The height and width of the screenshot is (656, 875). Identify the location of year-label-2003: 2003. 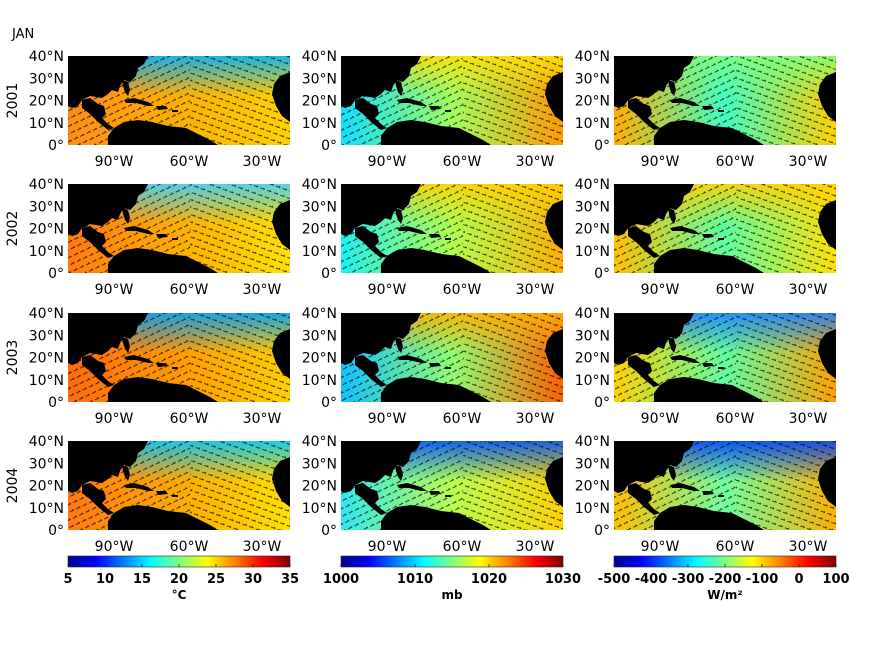
(13, 358).